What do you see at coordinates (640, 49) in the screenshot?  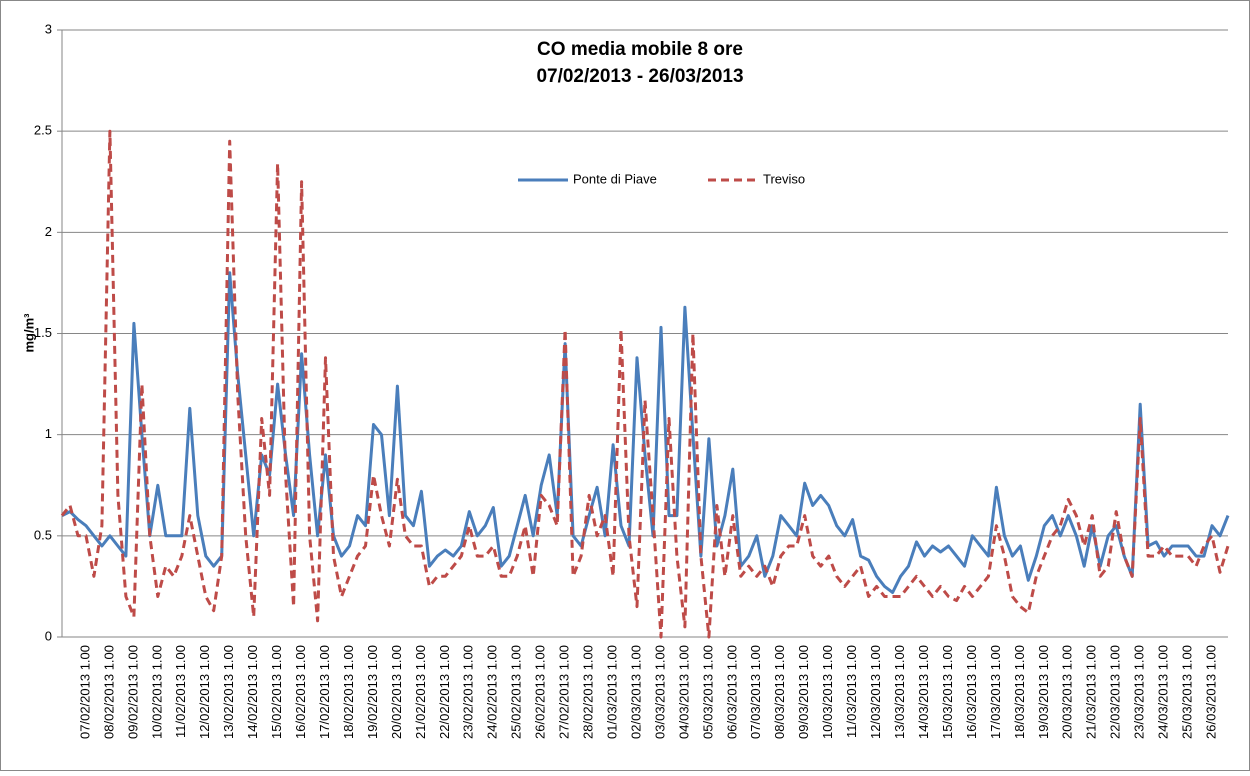 I see `chart-title: CO media mobile 8 ore` at bounding box center [640, 49].